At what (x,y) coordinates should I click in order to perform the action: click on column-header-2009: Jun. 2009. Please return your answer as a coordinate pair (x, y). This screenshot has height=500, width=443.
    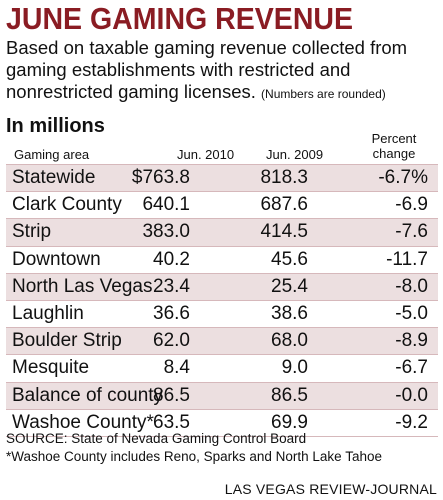
    Looking at the image, I should click on (295, 154).